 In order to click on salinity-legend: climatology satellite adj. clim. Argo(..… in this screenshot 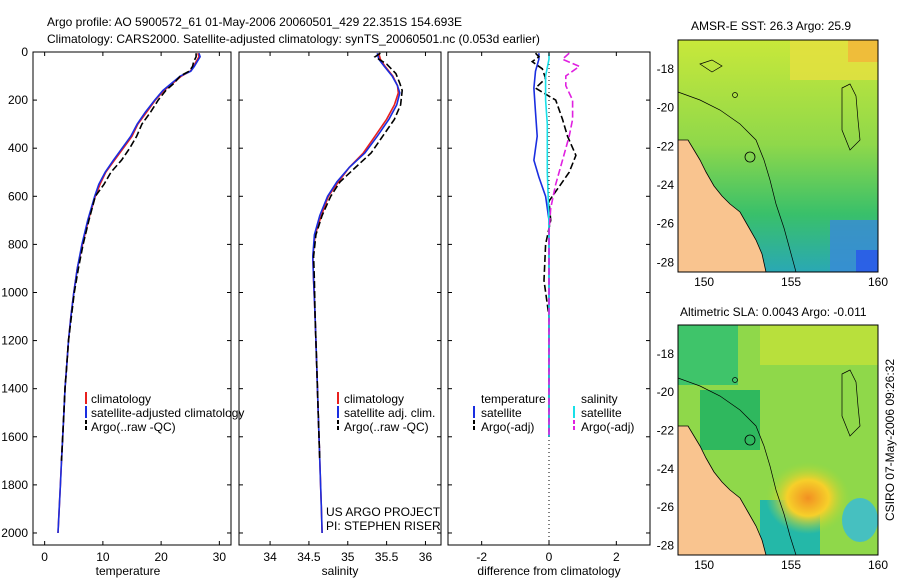, I will do `click(383, 462)`.